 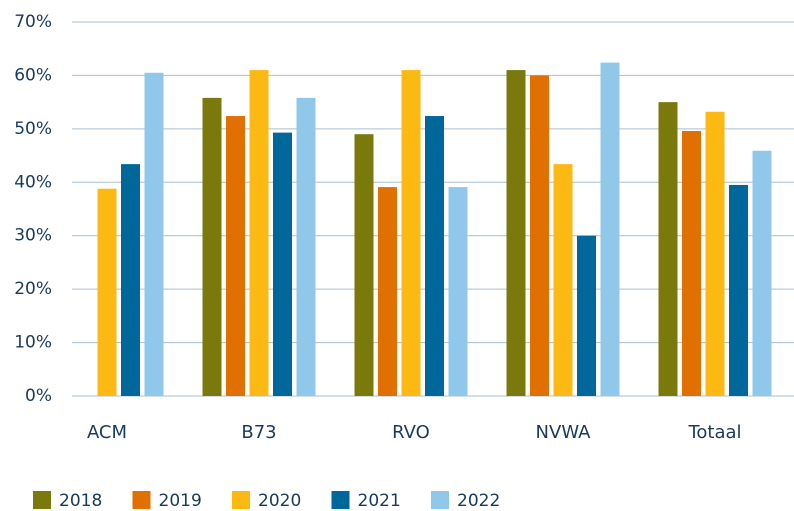 What do you see at coordinates (33, 236) in the screenshot?
I see `y-tick-label: 30%` at bounding box center [33, 236].